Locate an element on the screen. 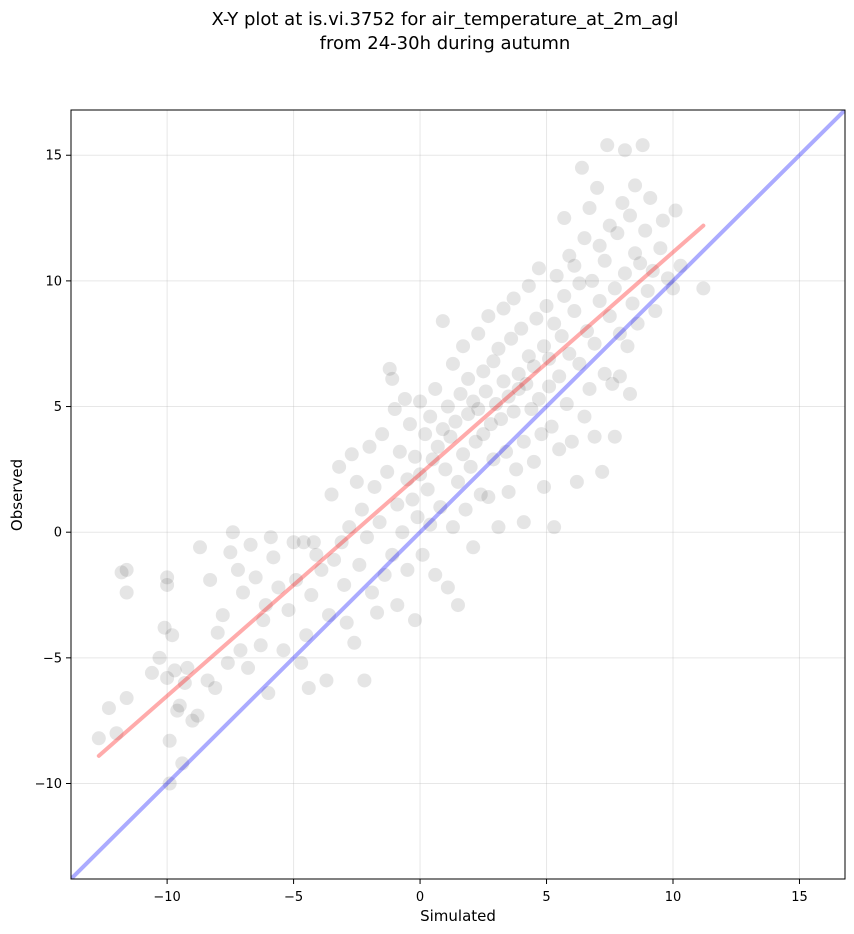 The height and width of the screenshot is (934, 854). y-axis-ticks: −10 −5 0 5 10 15 is located at coordinates (53, 470).